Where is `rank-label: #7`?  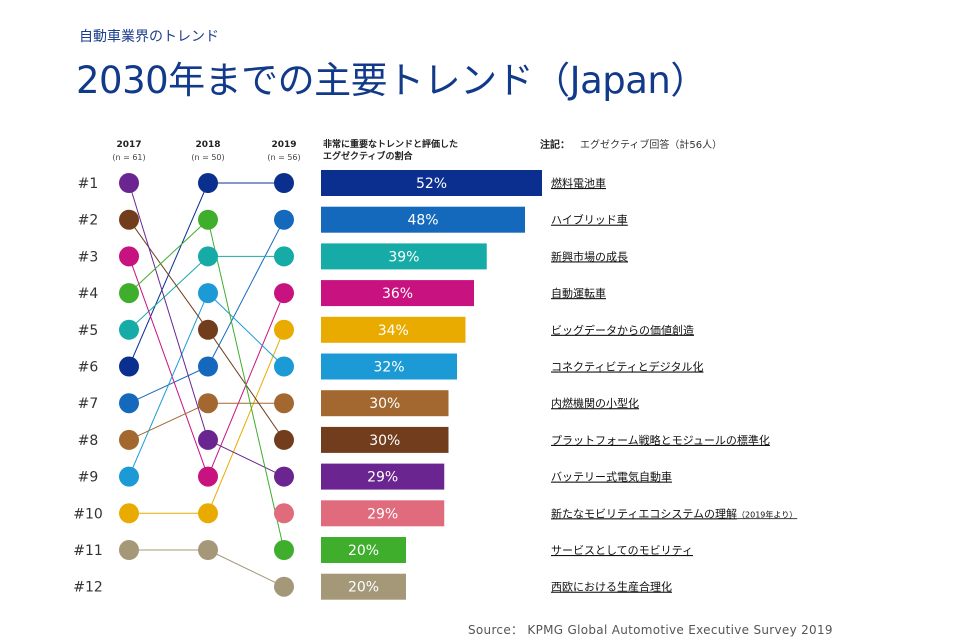 rank-label: #7 is located at coordinates (88, 404).